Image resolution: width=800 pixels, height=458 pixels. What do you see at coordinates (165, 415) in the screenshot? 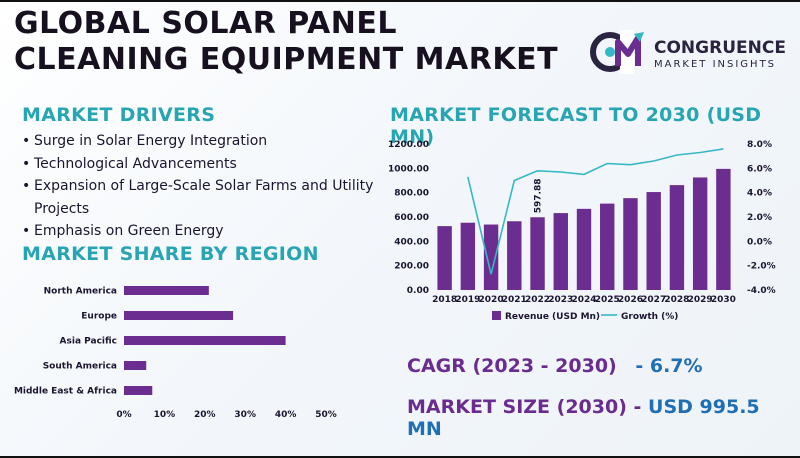
I see `region-x-tick-label: 10%` at bounding box center [165, 415].